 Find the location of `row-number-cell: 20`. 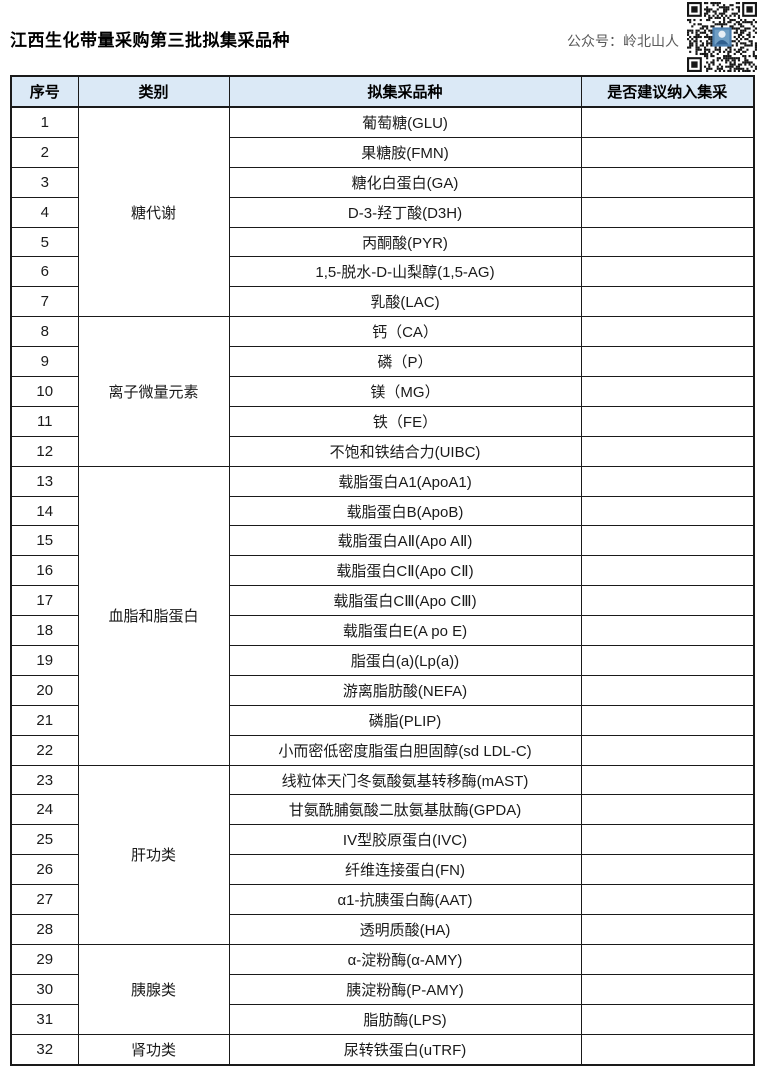

row-number-cell: 20 is located at coordinates (44, 690).